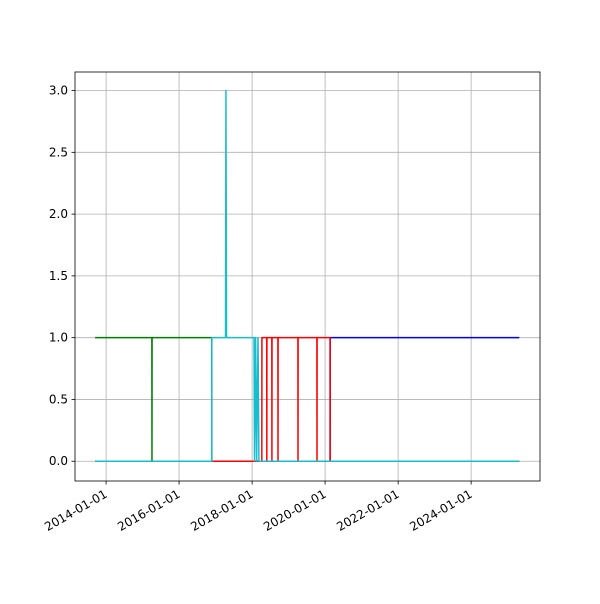 This screenshot has width=600, height=604. What do you see at coordinates (58, 338) in the screenshot?
I see `y-tick-label: 1.0` at bounding box center [58, 338].